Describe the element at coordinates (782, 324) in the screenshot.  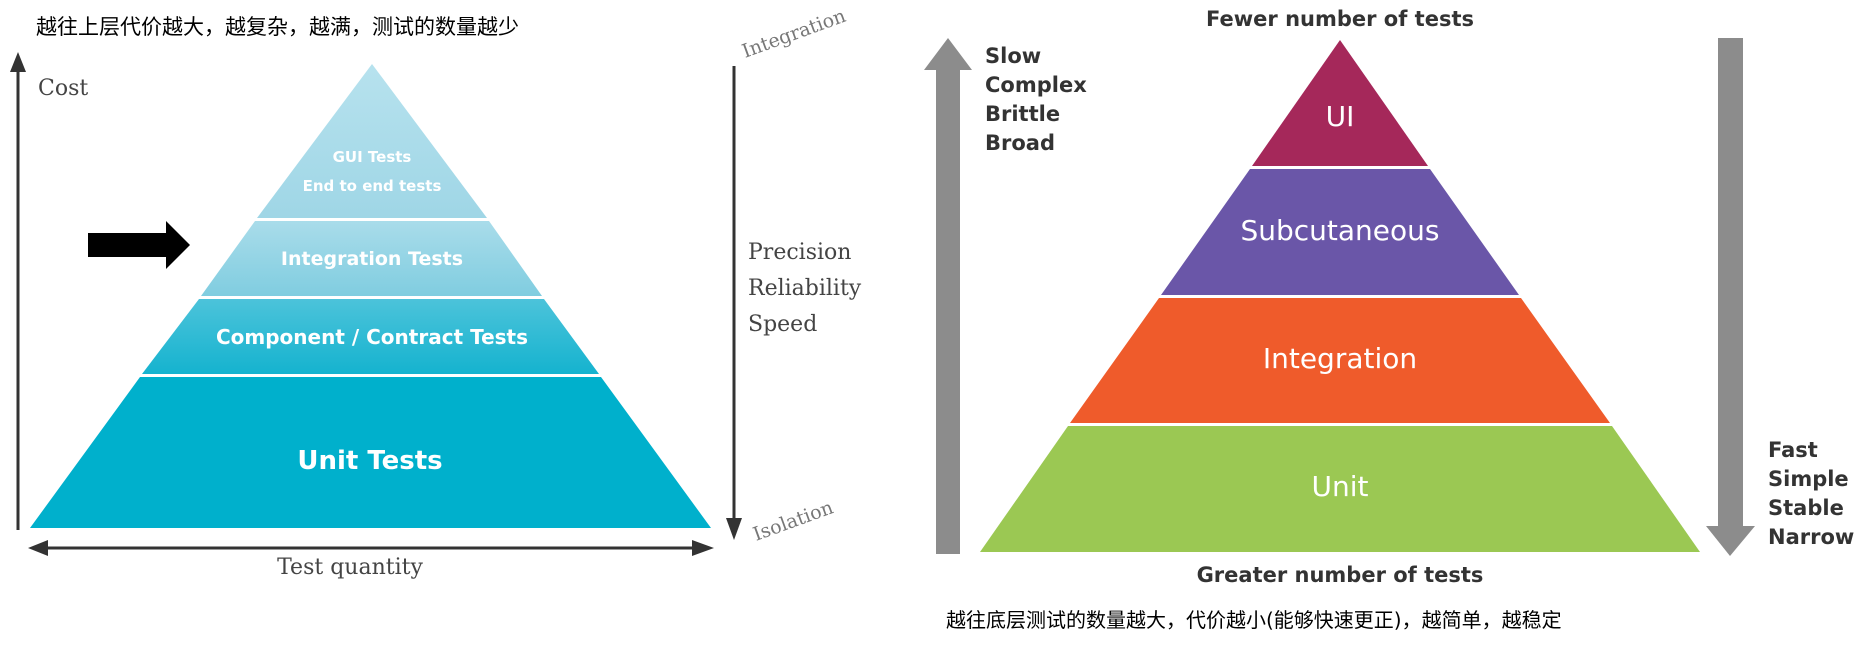
I see `quality-speed-label: Speed` at that location.